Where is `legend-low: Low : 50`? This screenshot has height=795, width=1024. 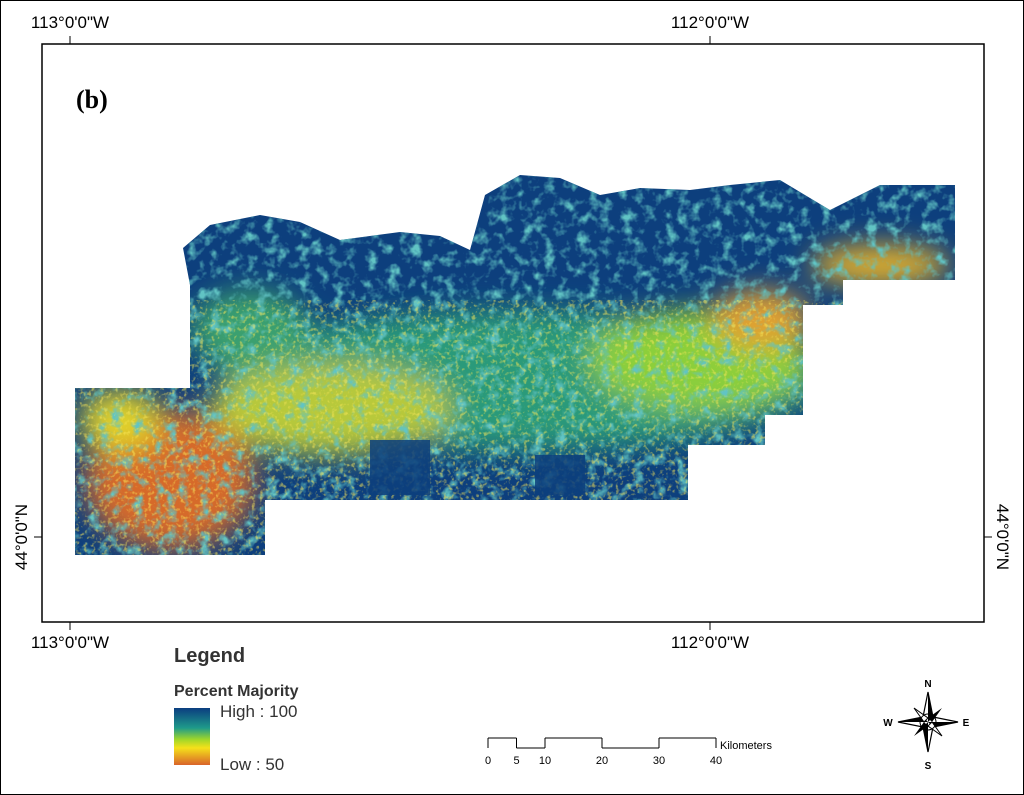 legend-low: Low : 50 is located at coordinates (252, 764).